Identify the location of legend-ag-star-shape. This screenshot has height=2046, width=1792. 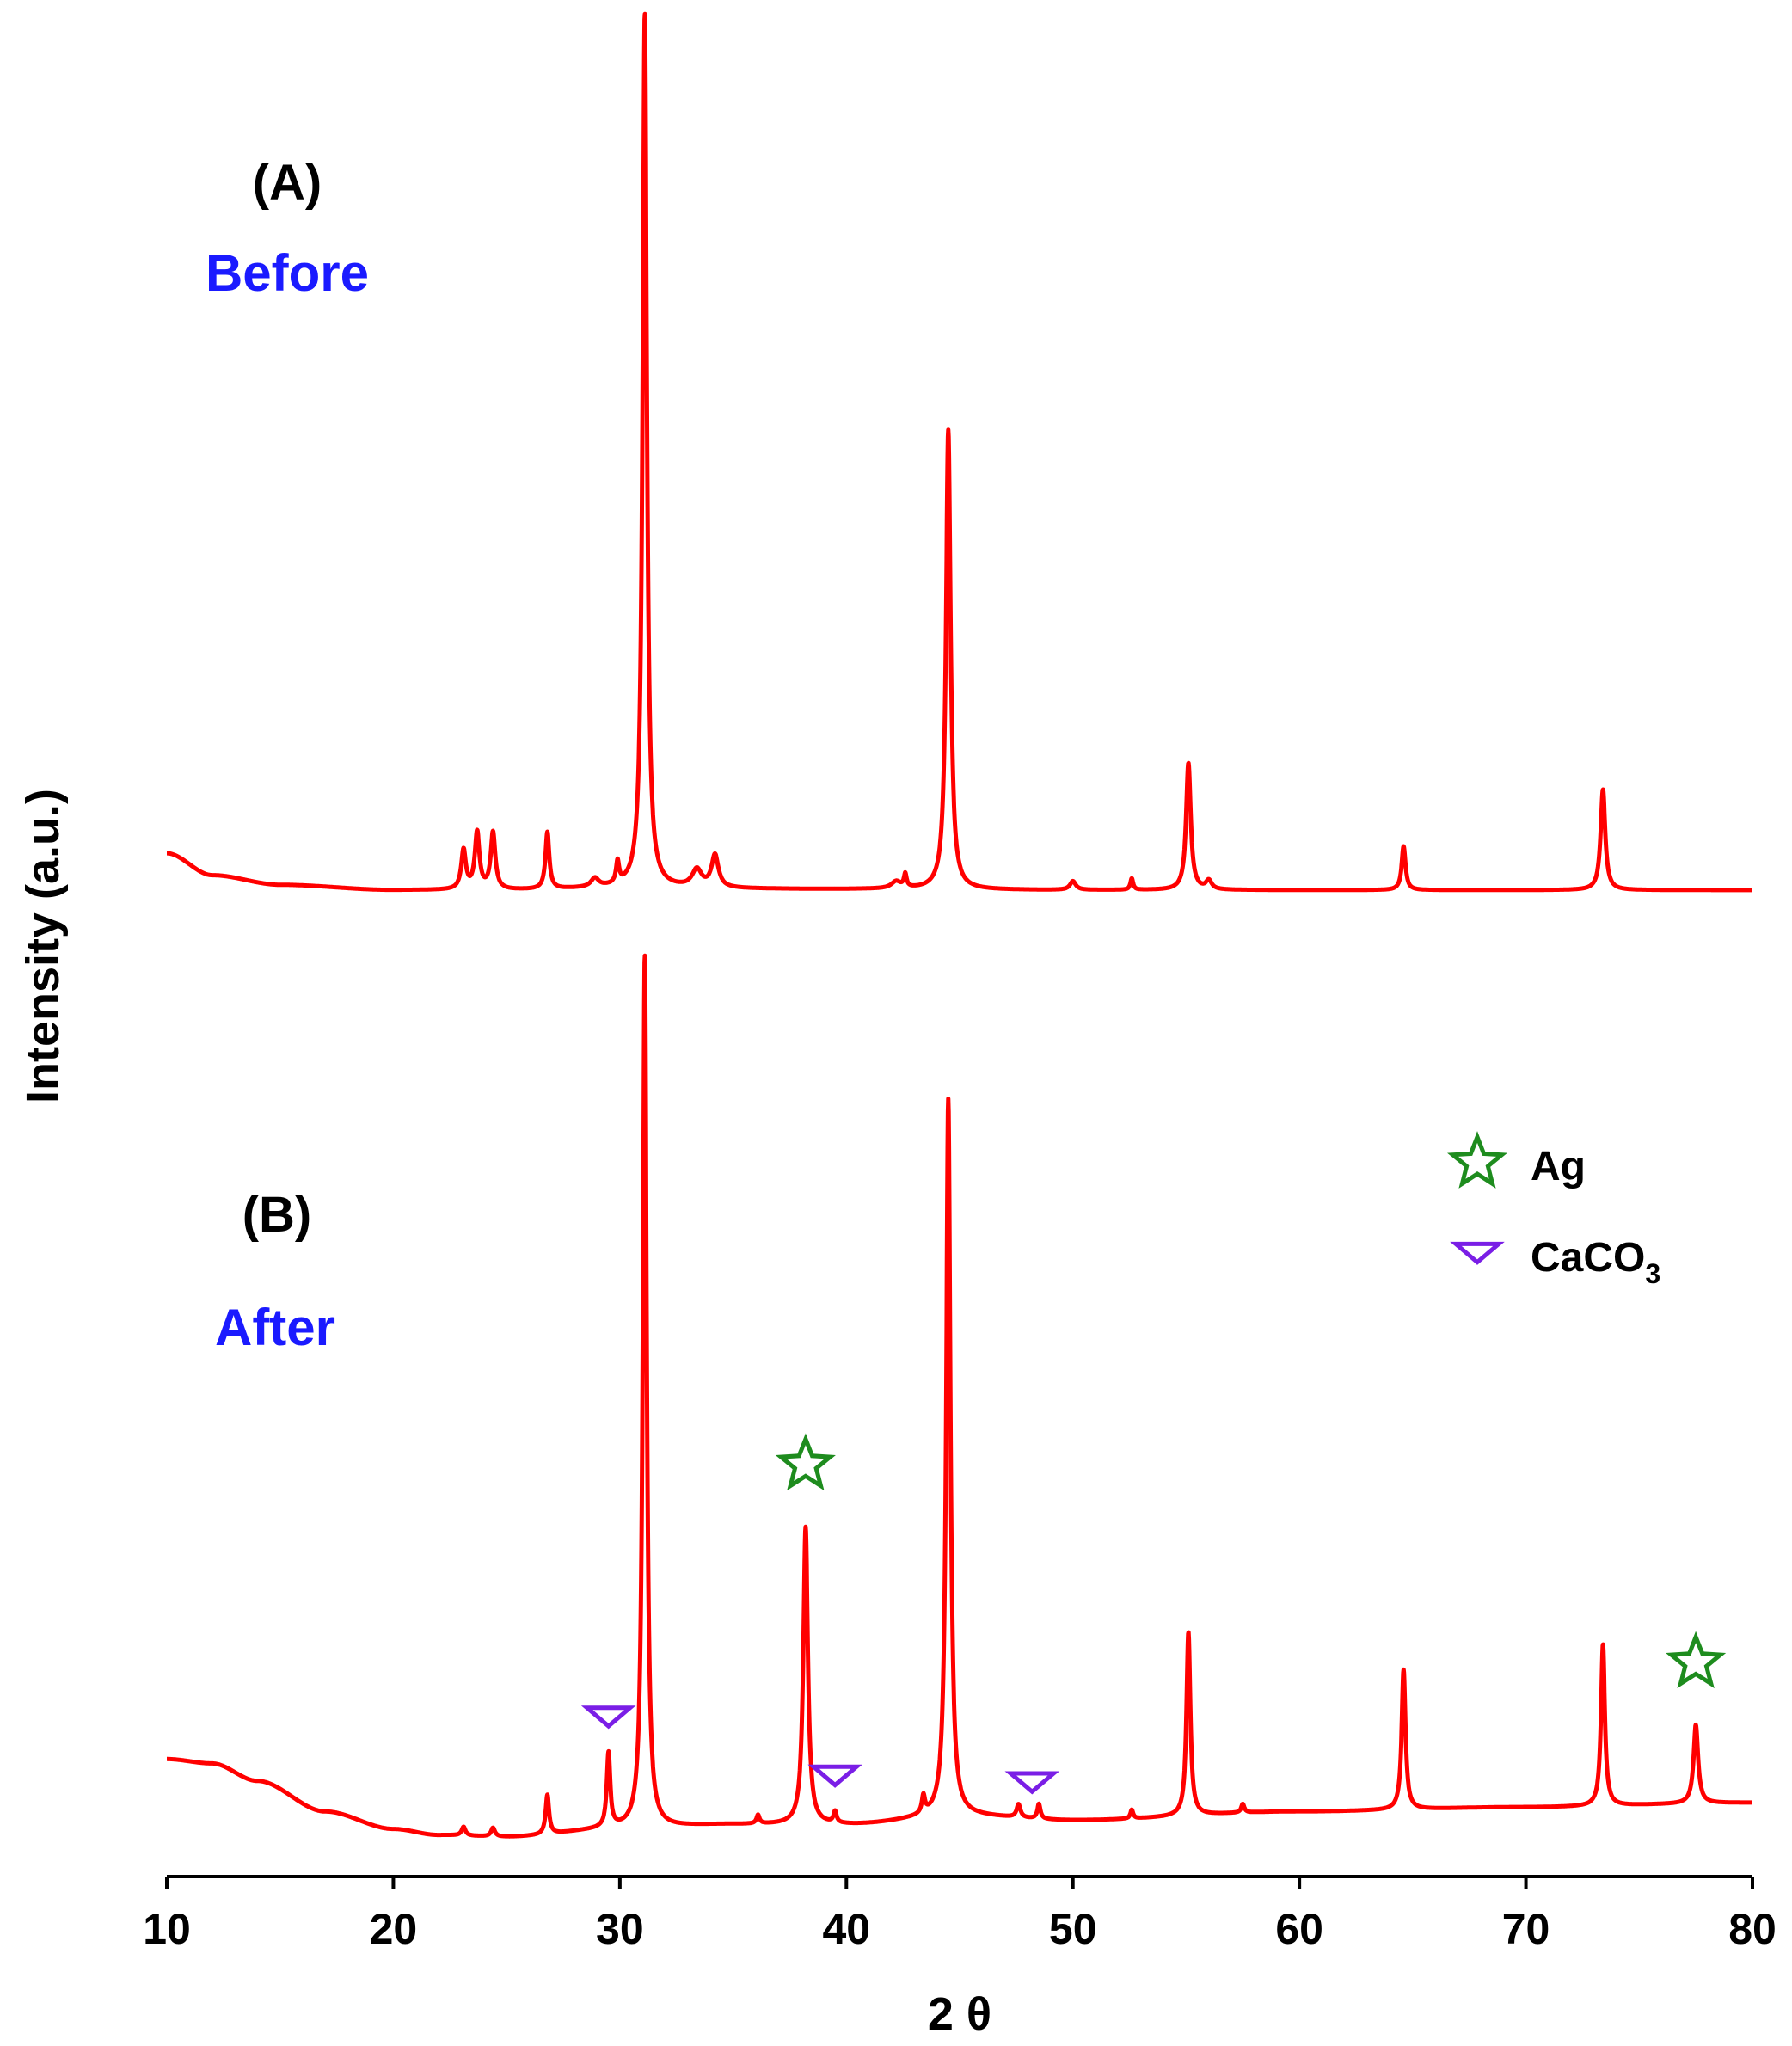
(1477, 1160).